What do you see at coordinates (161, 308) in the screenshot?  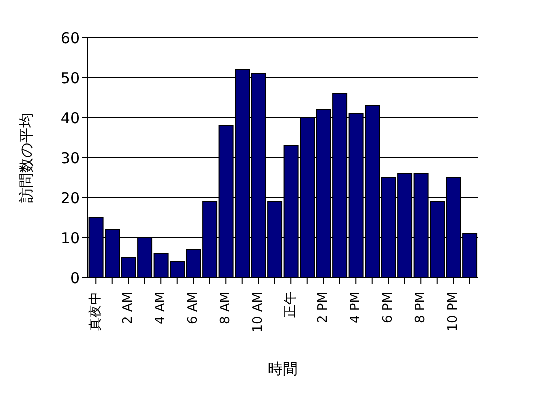 I see `x-tick-label: 4 AM` at bounding box center [161, 308].